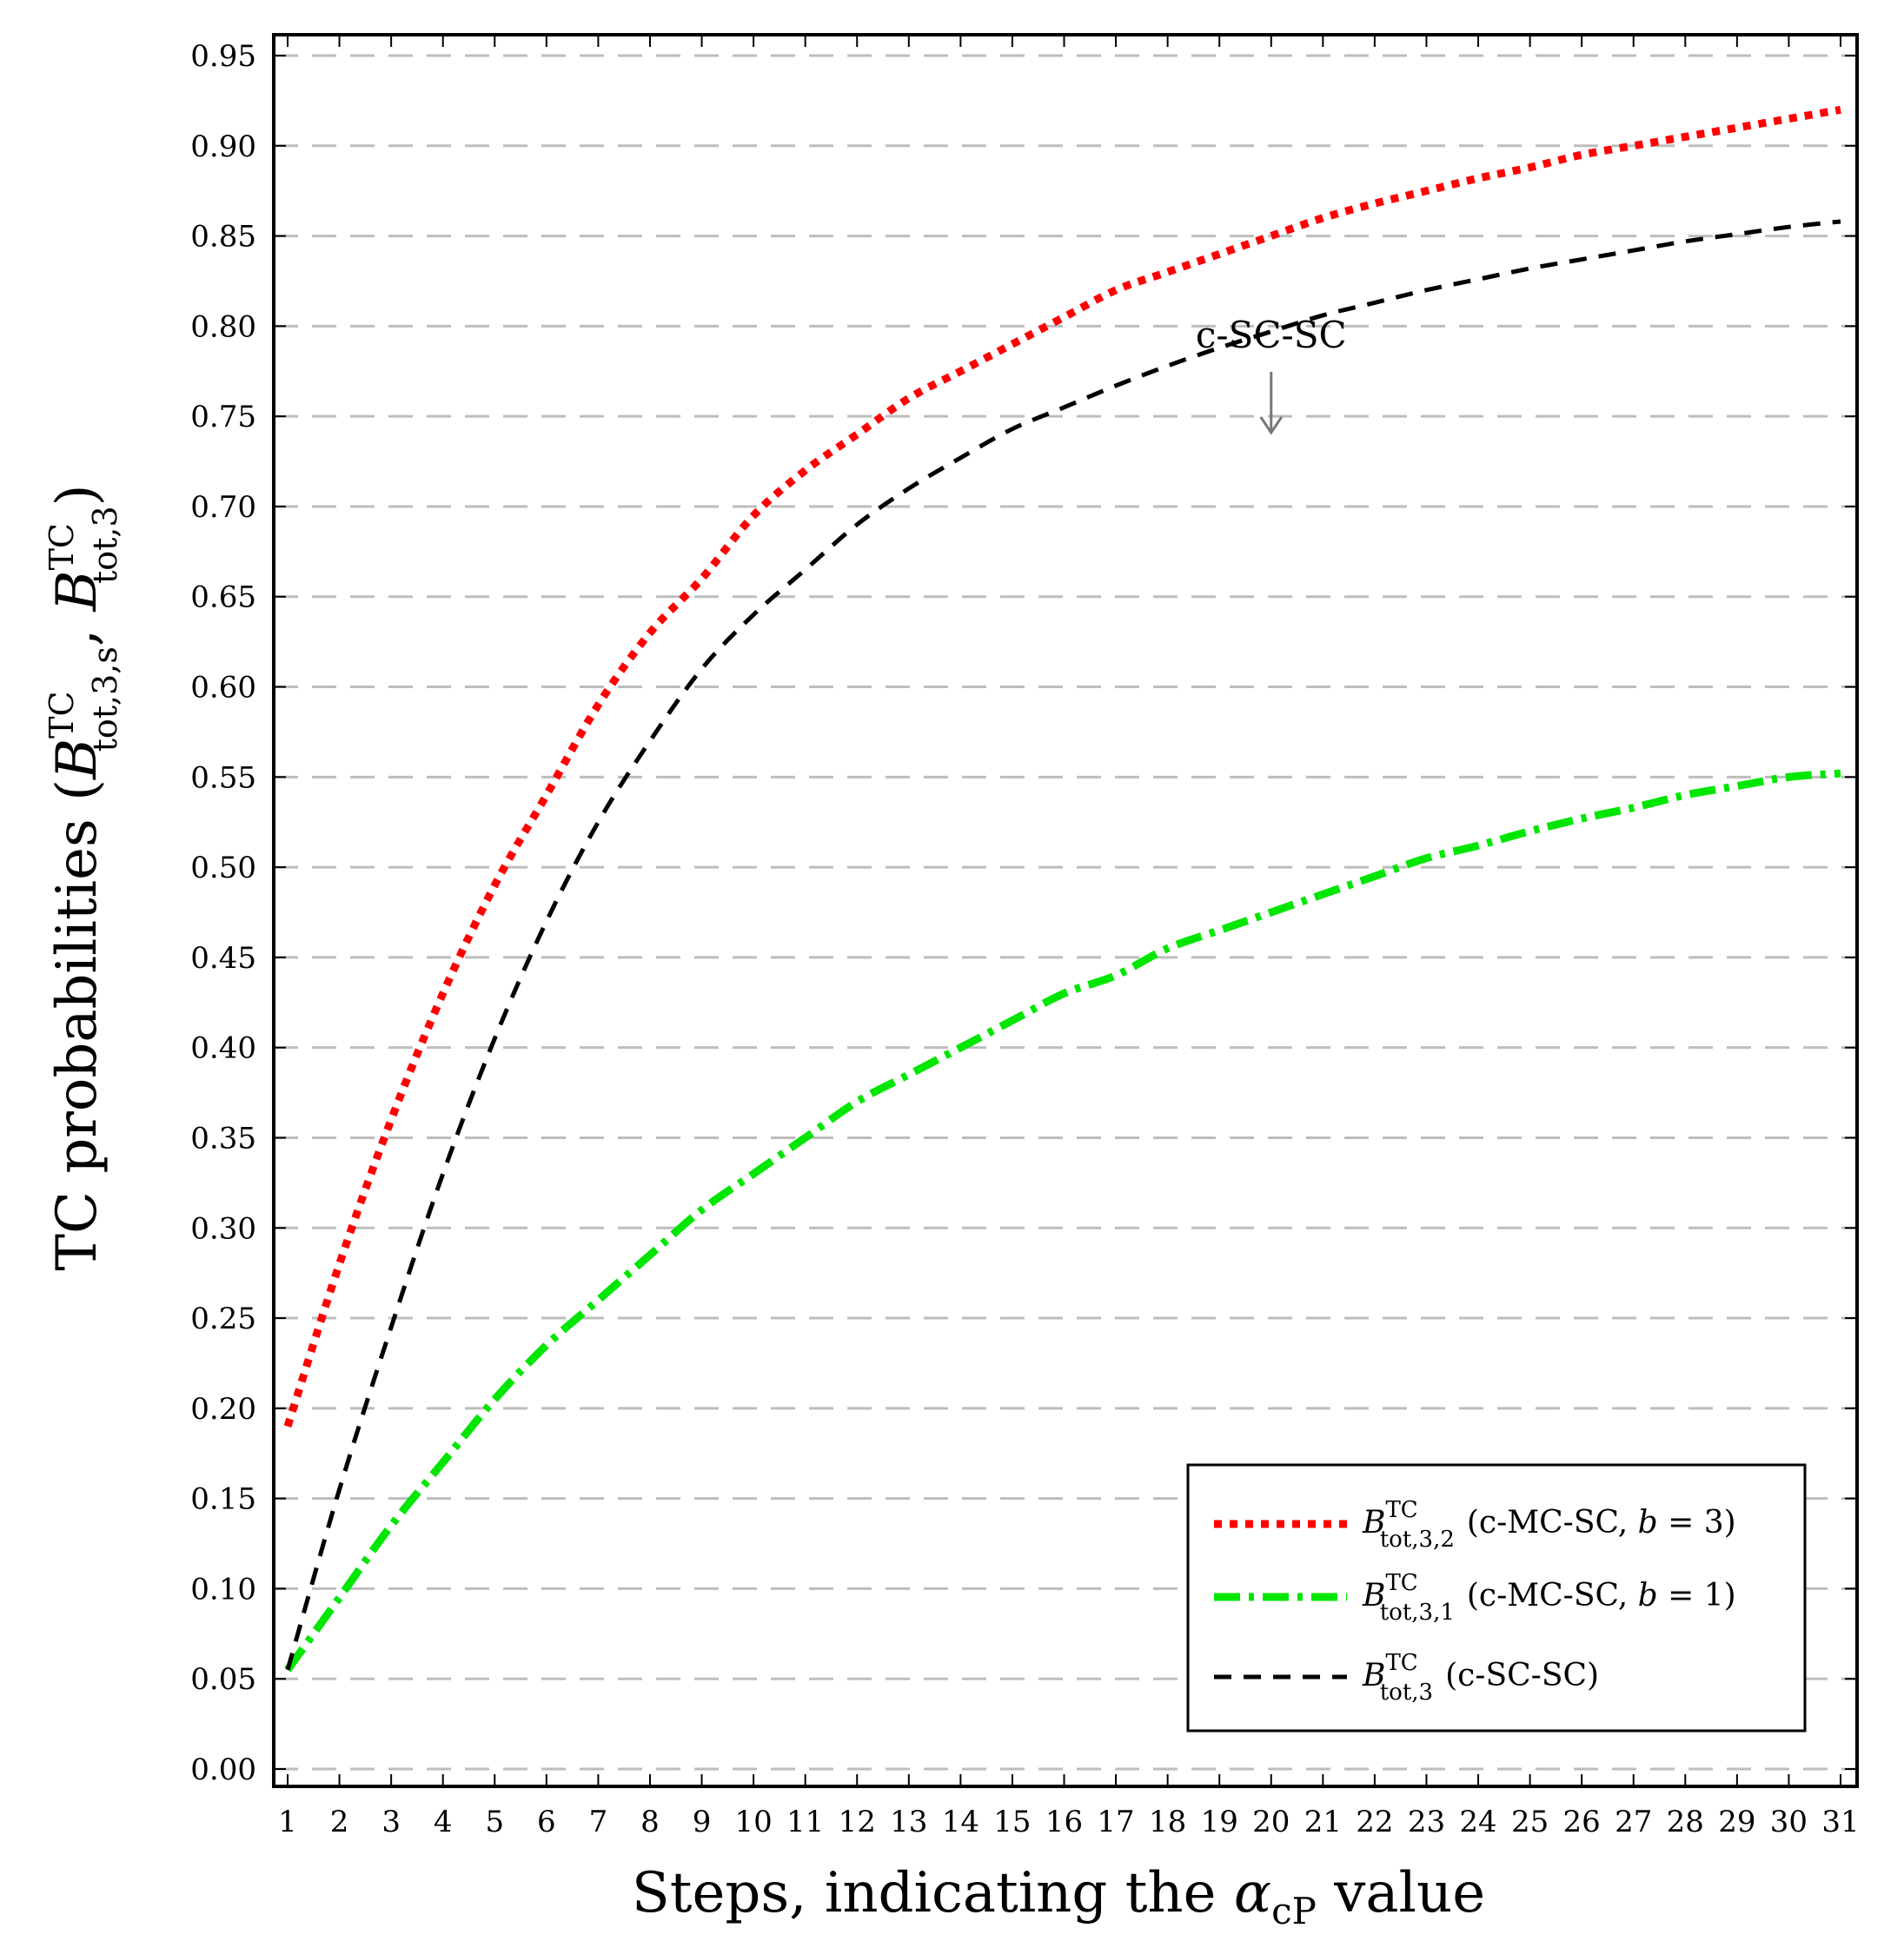  What do you see at coordinates (223, 1228) in the screenshot?
I see `y-tick-label: 0.30` at bounding box center [223, 1228].